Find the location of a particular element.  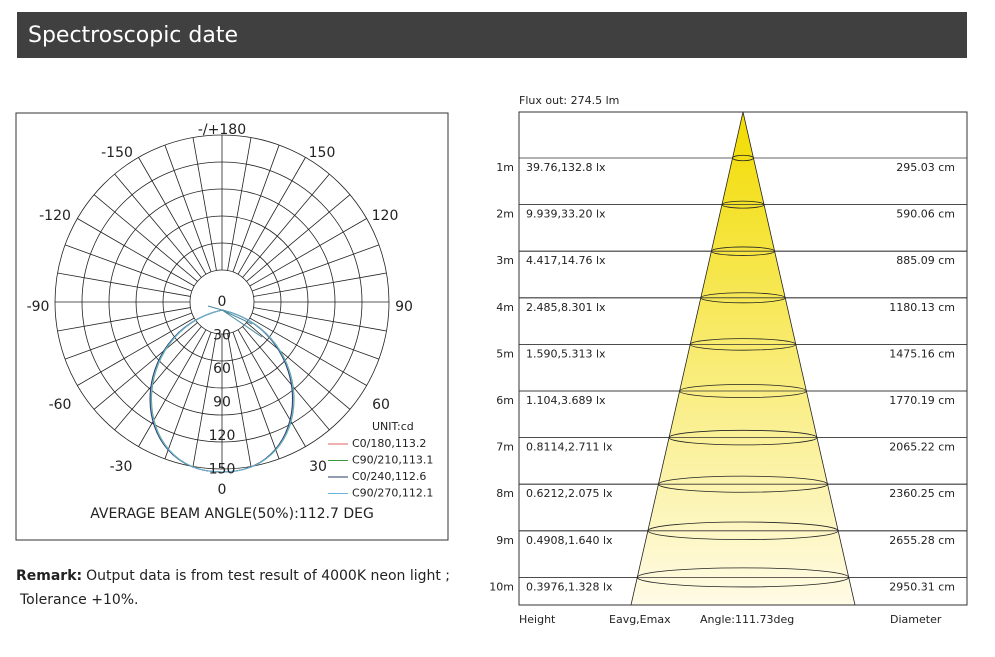

radial-label: 90 is located at coordinates (222, 403).